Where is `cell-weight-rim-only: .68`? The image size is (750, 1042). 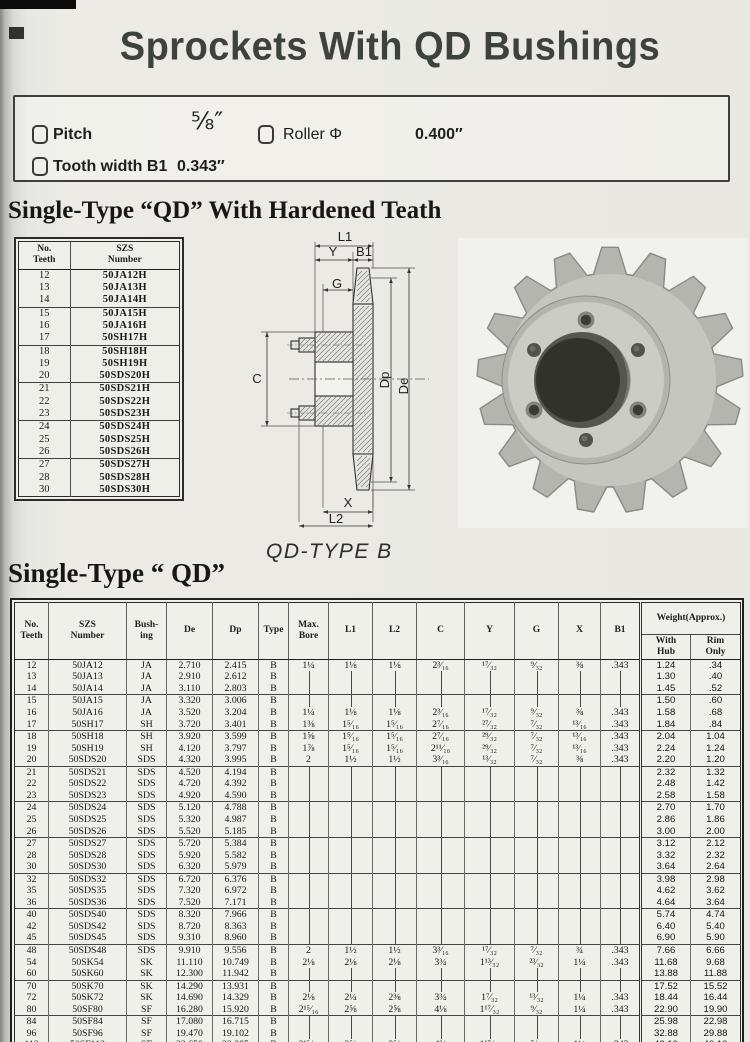 cell-weight-rim-only: .68 is located at coordinates (715, 713).